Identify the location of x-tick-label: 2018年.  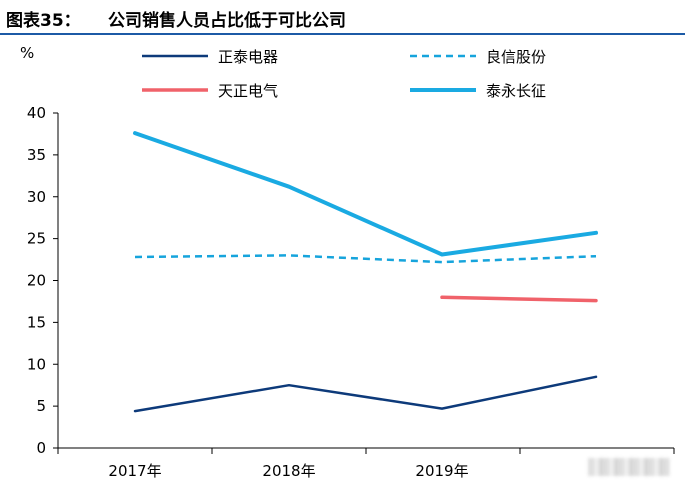
(288, 471).